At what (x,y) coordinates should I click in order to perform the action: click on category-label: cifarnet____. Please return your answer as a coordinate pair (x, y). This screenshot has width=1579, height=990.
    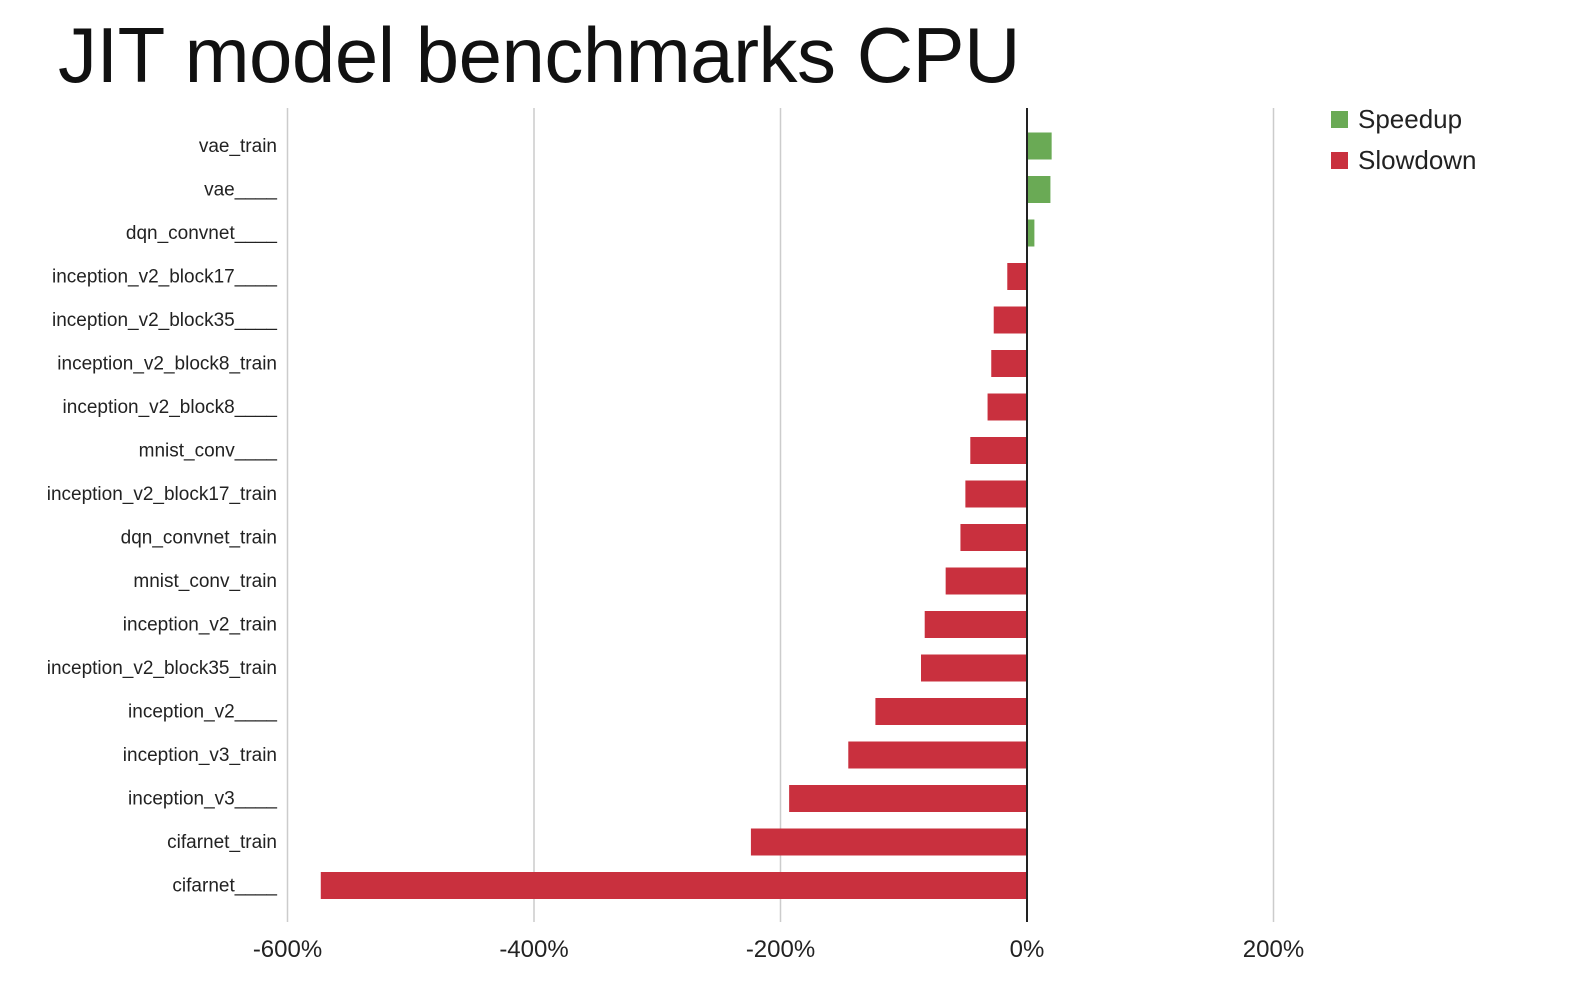
    Looking at the image, I should click on (224, 886).